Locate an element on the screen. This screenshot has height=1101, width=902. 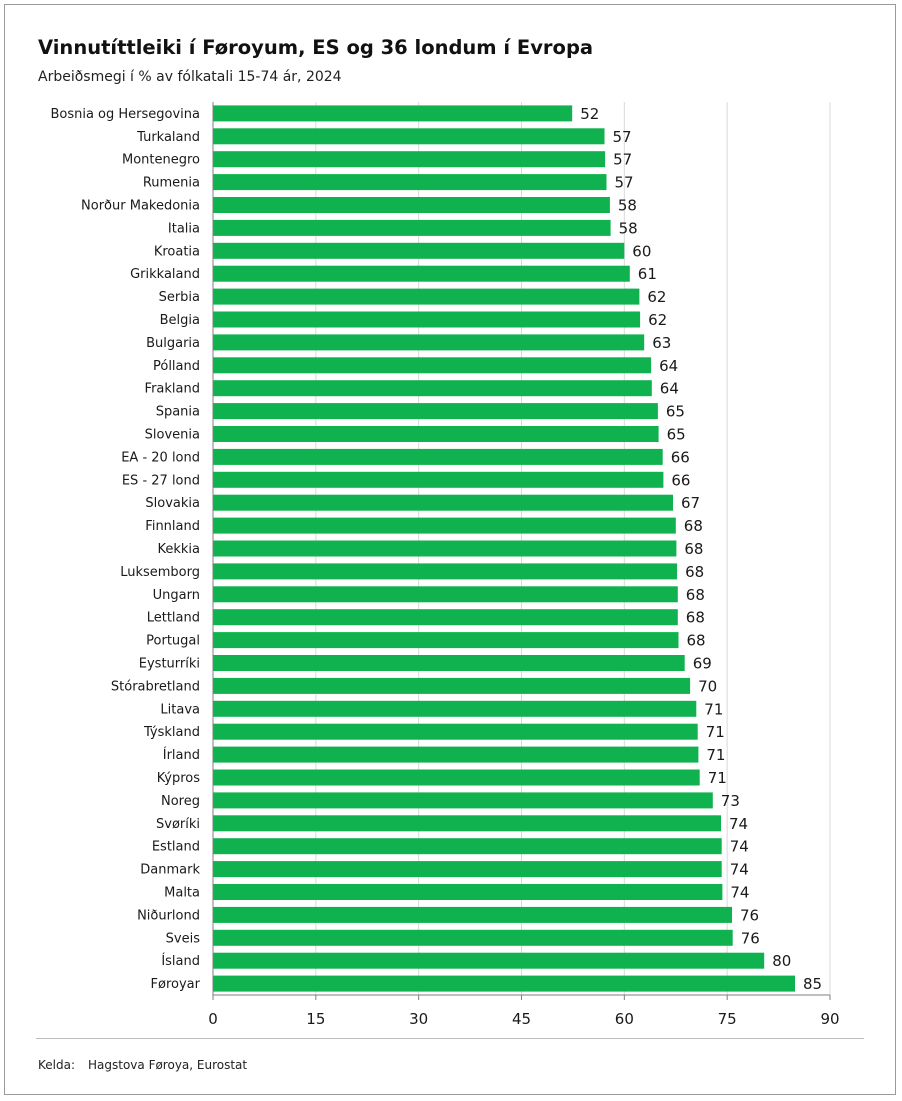
category-label: Finnland is located at coordinates (172, 526).